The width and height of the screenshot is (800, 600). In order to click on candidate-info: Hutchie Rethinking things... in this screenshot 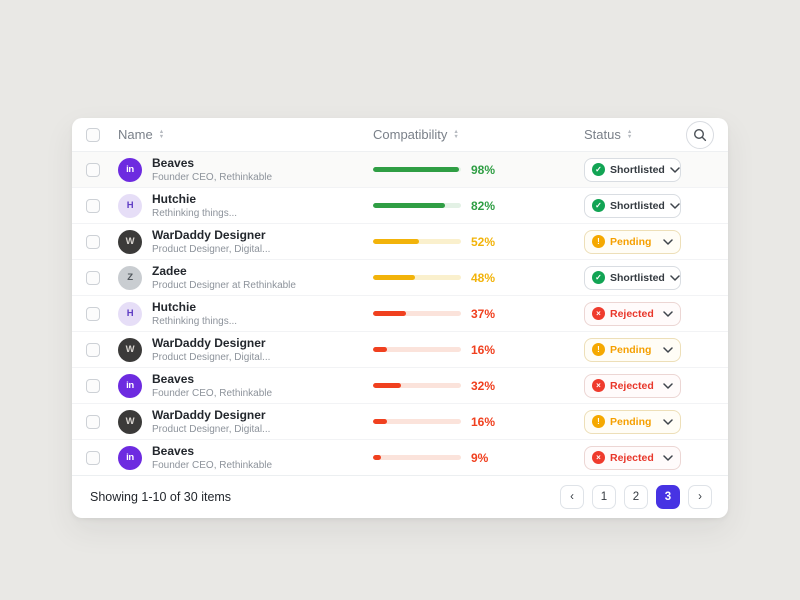, I will do `click(262, 205)`.